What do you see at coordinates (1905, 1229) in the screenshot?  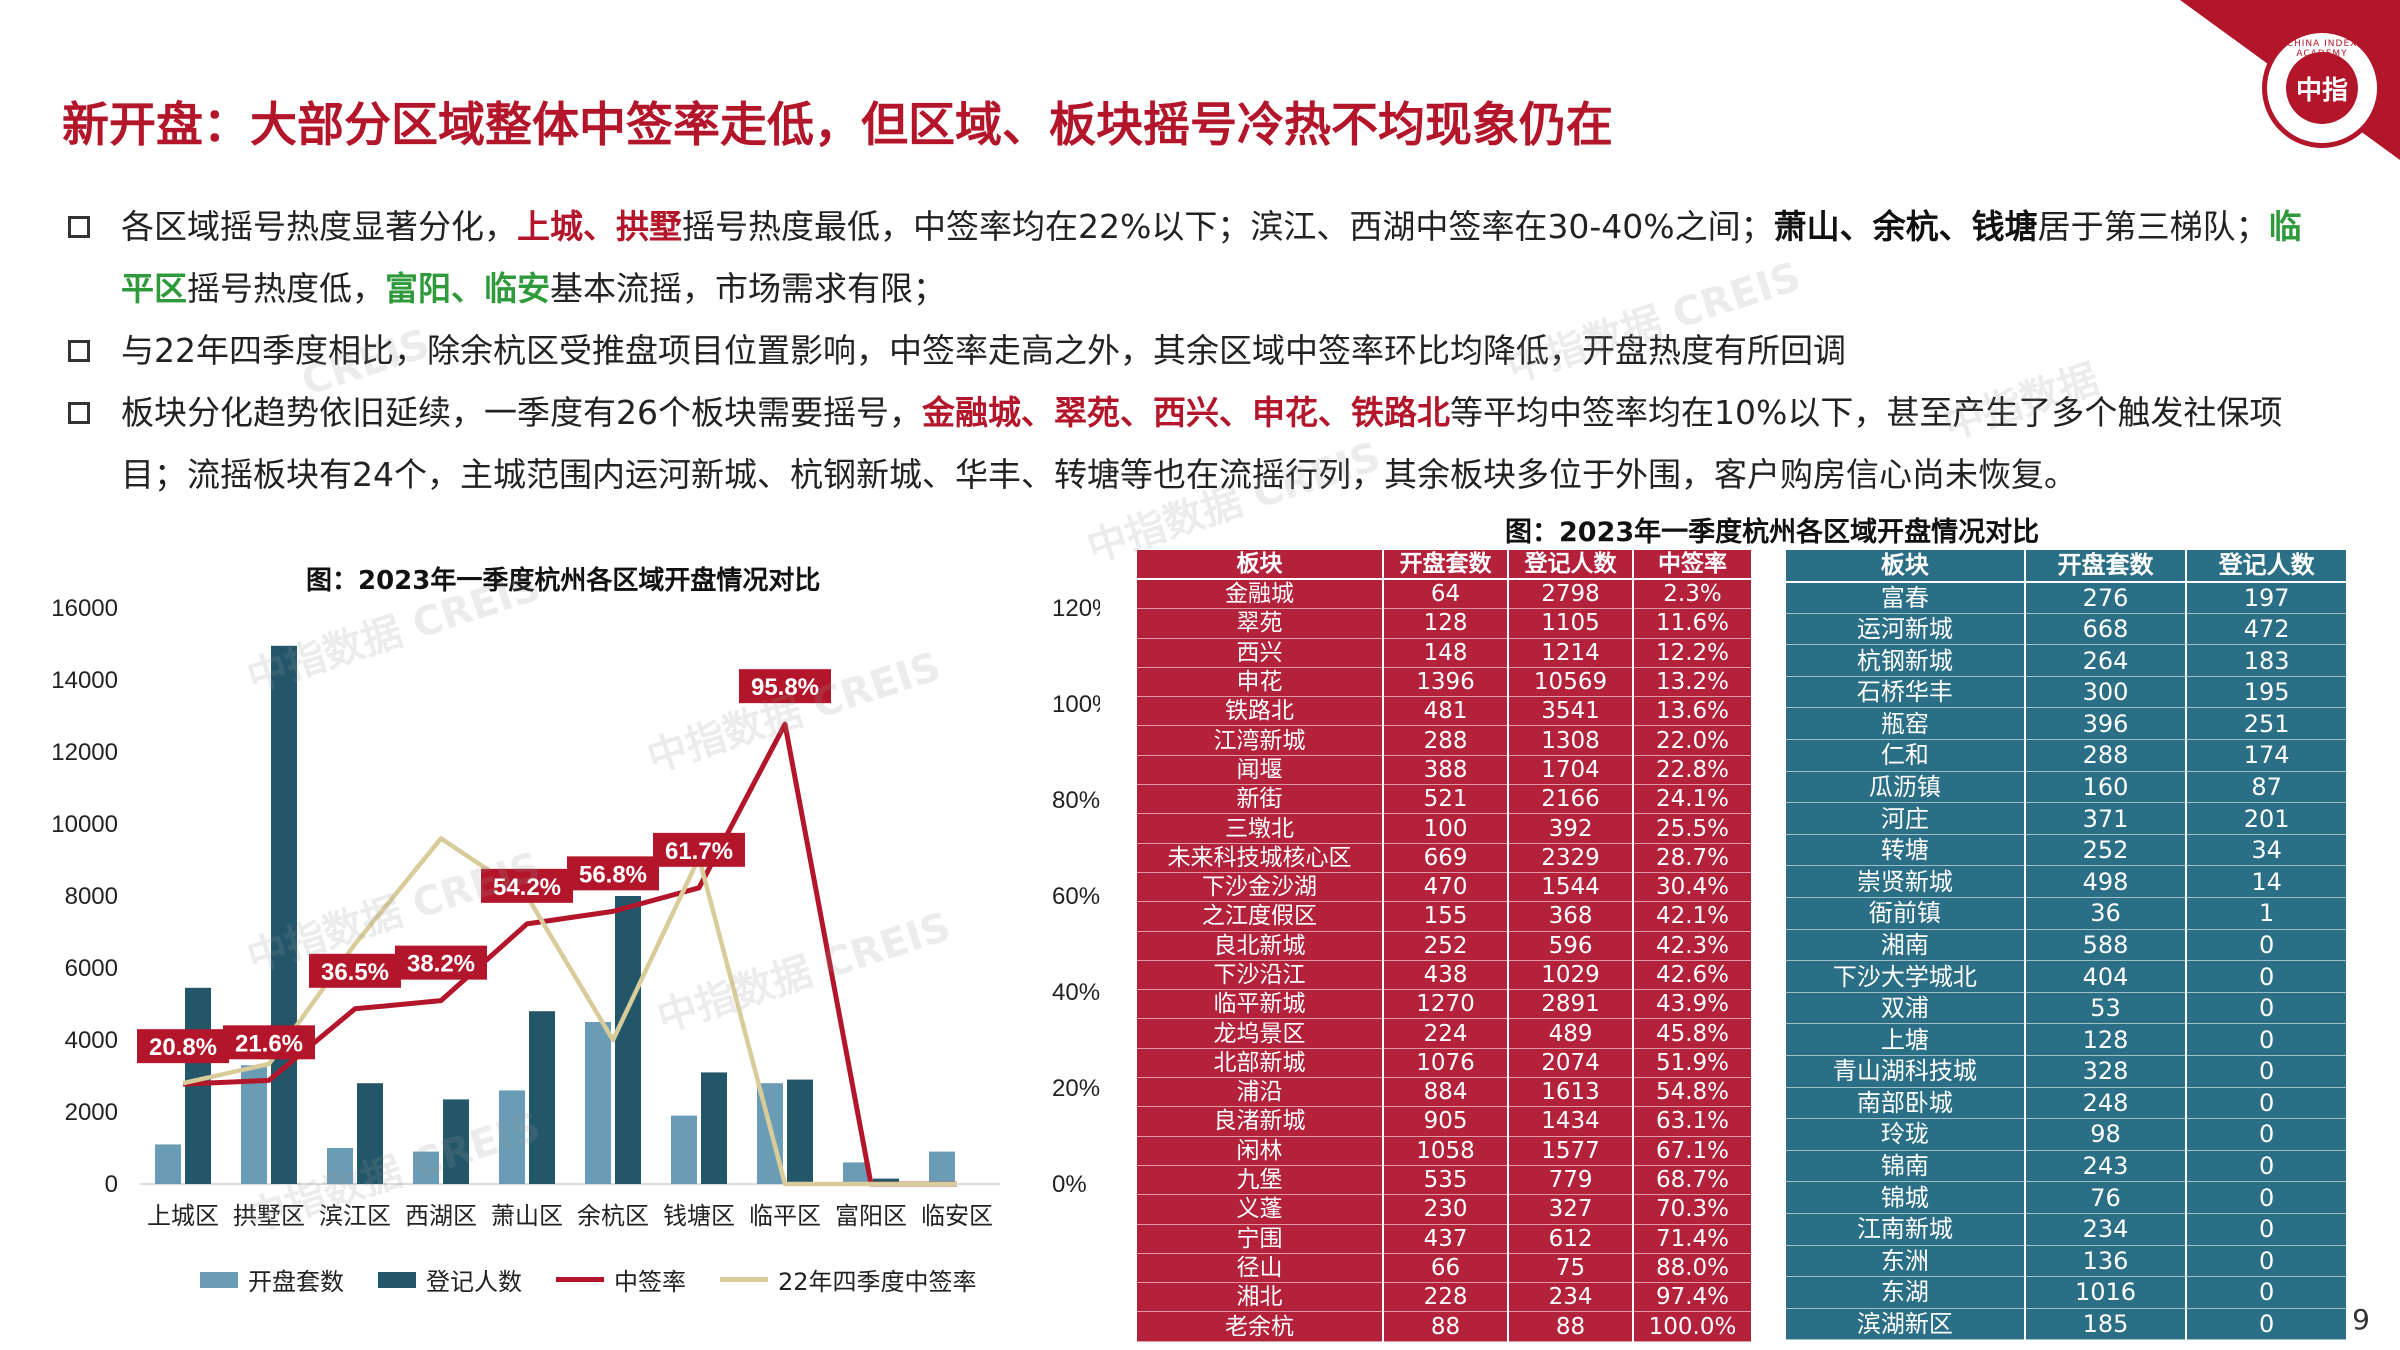 I see `table-cell: 江南新城` at bounding box center [1905, 1229].